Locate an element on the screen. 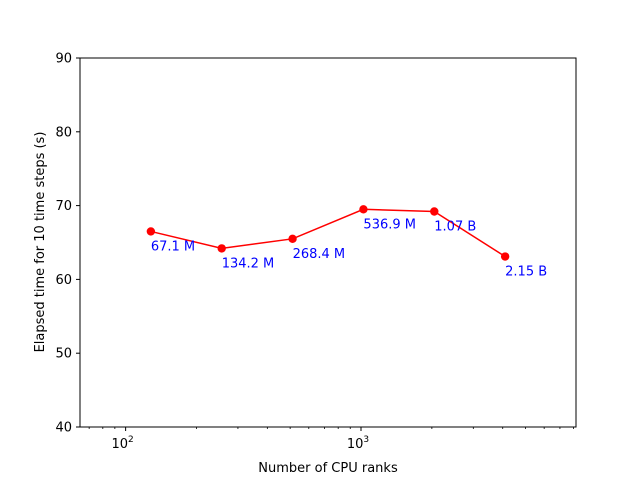 This screenshot has width=640, height=480. y-axis-label: Elapsed time for 10 time steps (s) is located at coordinates (40, 242).